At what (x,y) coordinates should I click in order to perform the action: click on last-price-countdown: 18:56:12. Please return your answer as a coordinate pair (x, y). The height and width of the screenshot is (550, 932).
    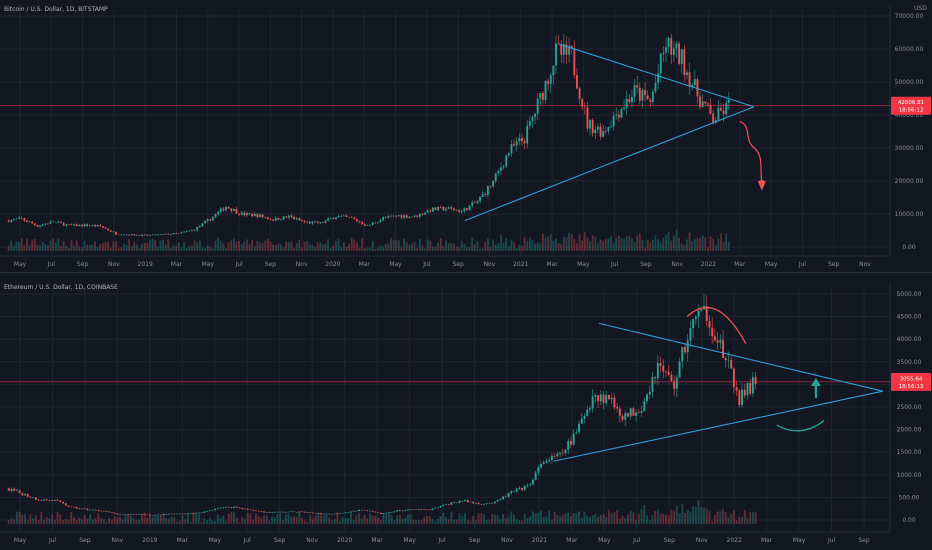
    Looking at the image, I should click on (911, 111).